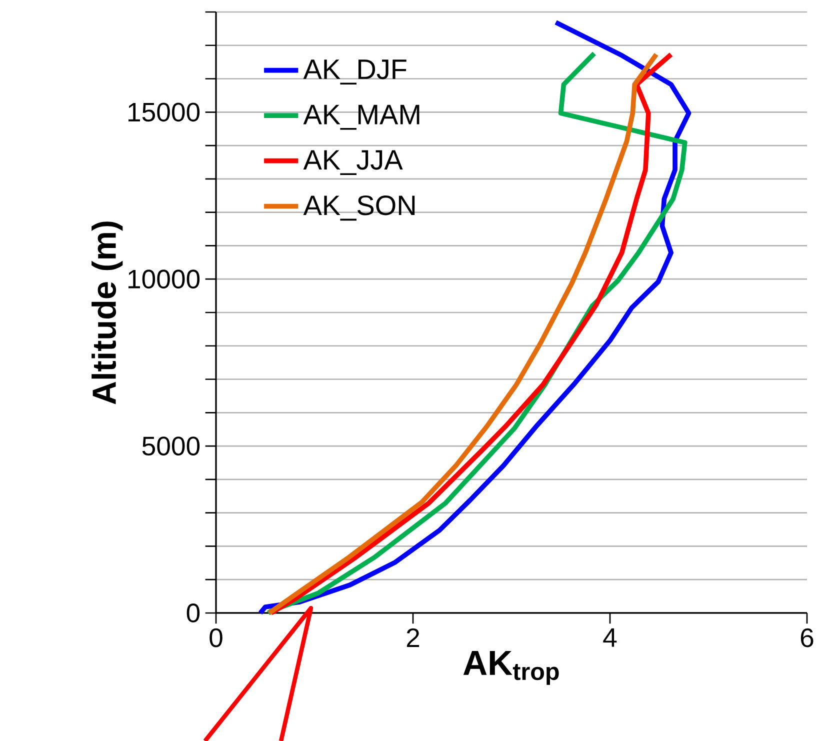  I want to click on x-tick-label: 2, so click(413, 637).